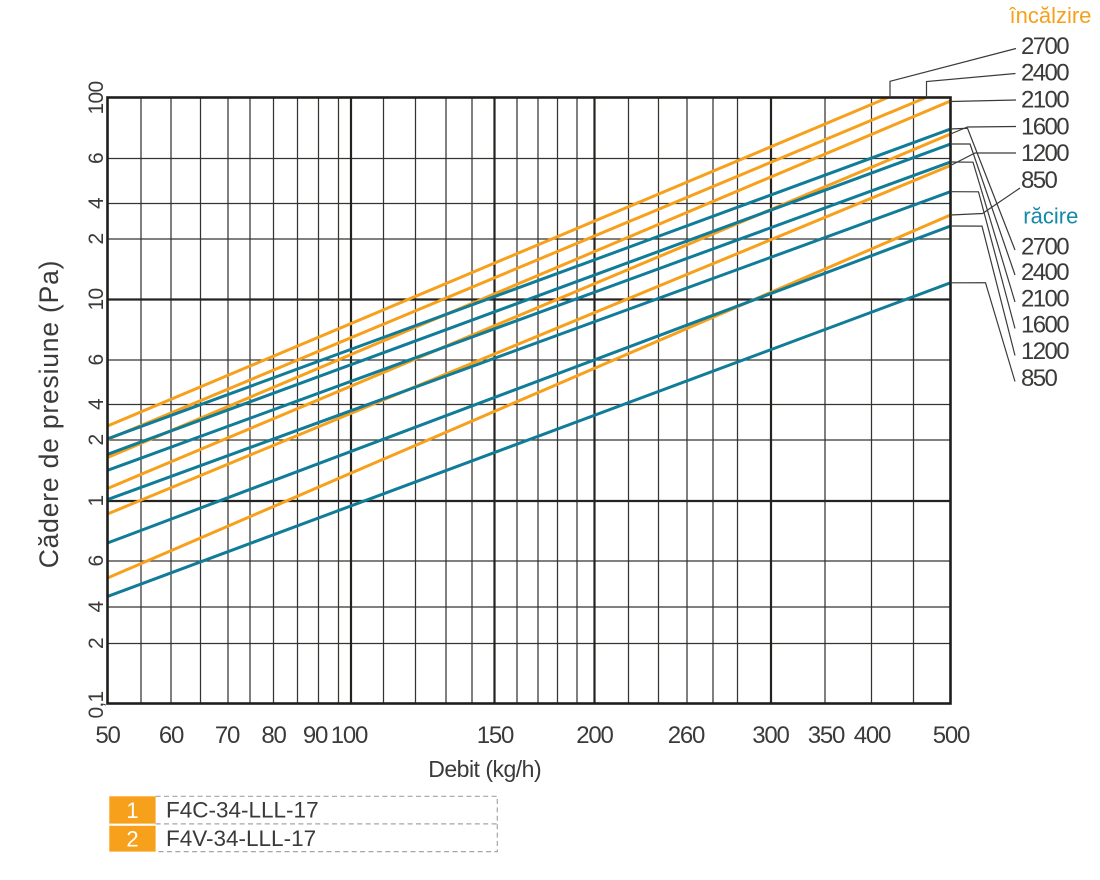 This screenshot has height=880, width=1100. What do you see at coordinates (227, 735) in the screenshot?
I see `svg-text: 70` at bounding box center [227, 735].